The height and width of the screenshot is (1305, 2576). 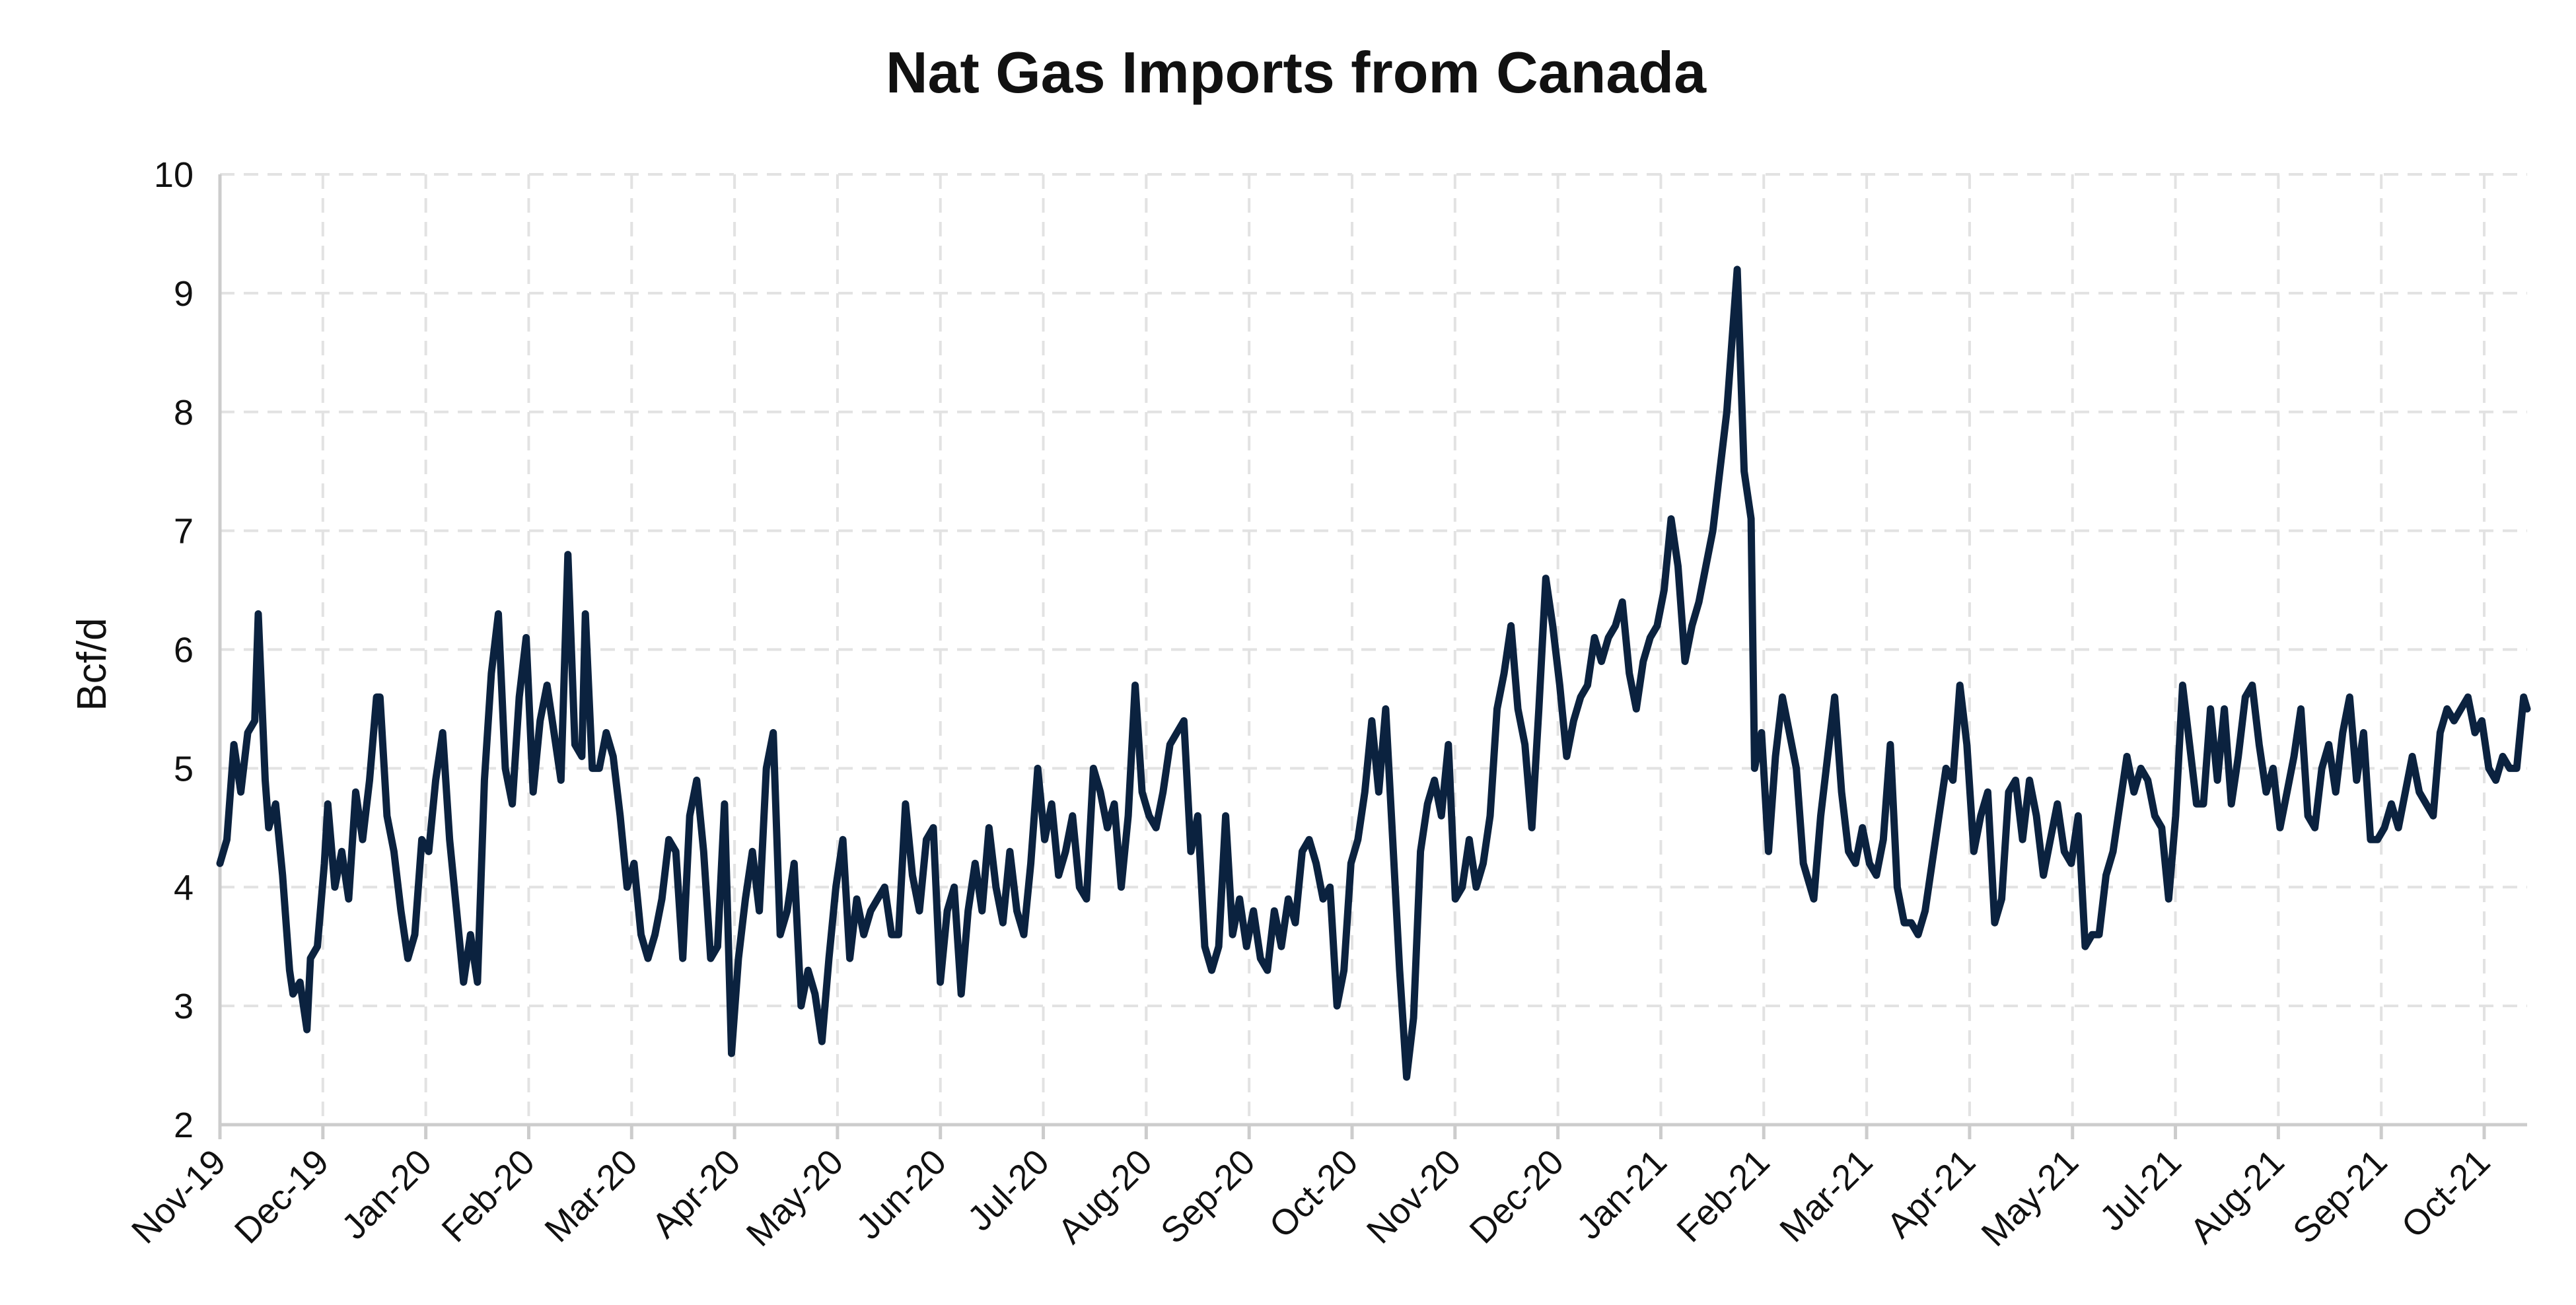 I want to click on x-tick-label: Mar-20, so click(x=591, y=1196).